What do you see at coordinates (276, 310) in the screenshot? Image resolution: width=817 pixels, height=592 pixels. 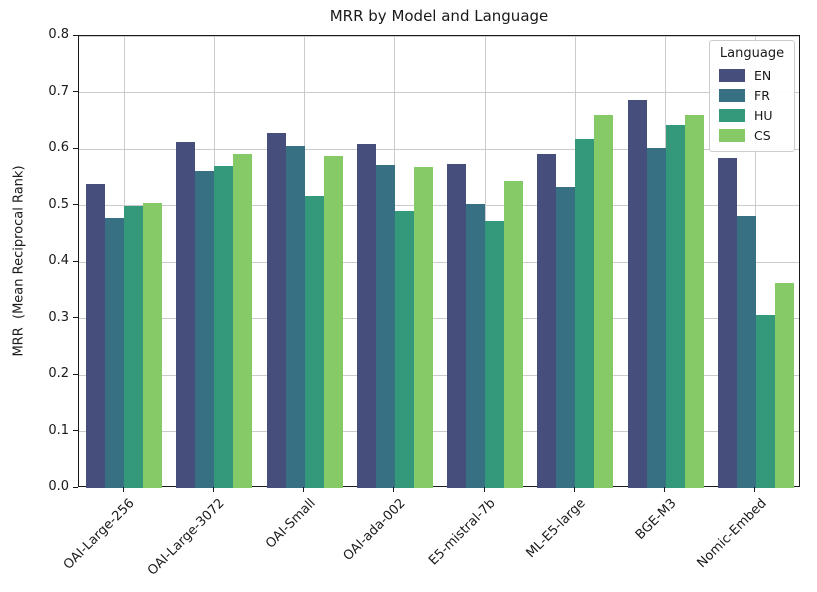 I see `bar-en-oai-small` at bounding box center [276, 310].